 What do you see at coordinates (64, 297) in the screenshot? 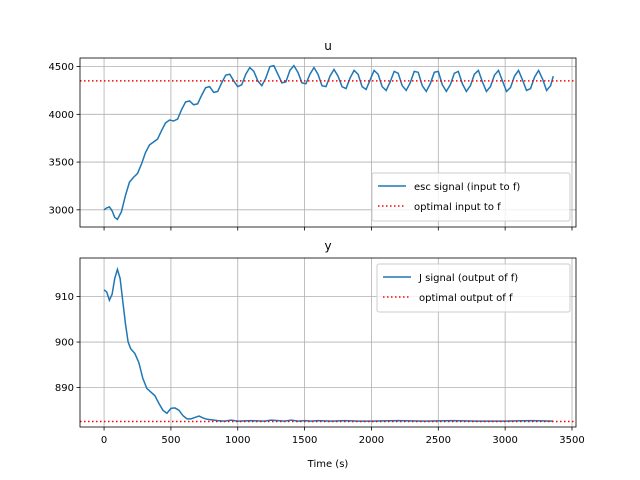
I see `y-tick-label: 910` at bounding box center [64, 297].